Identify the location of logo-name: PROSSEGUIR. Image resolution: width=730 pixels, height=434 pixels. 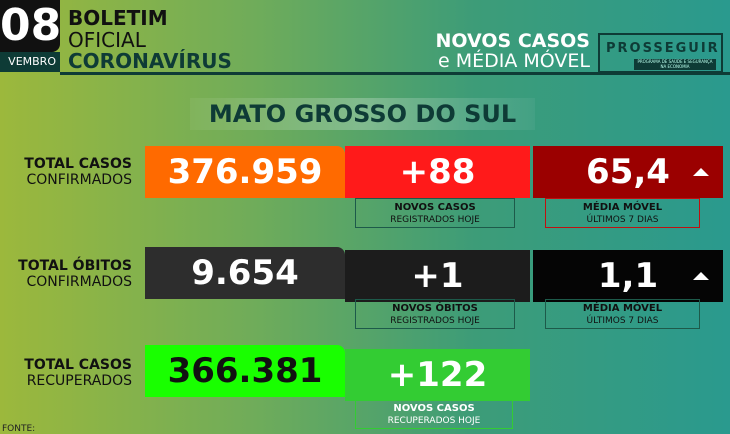
(663, 48).